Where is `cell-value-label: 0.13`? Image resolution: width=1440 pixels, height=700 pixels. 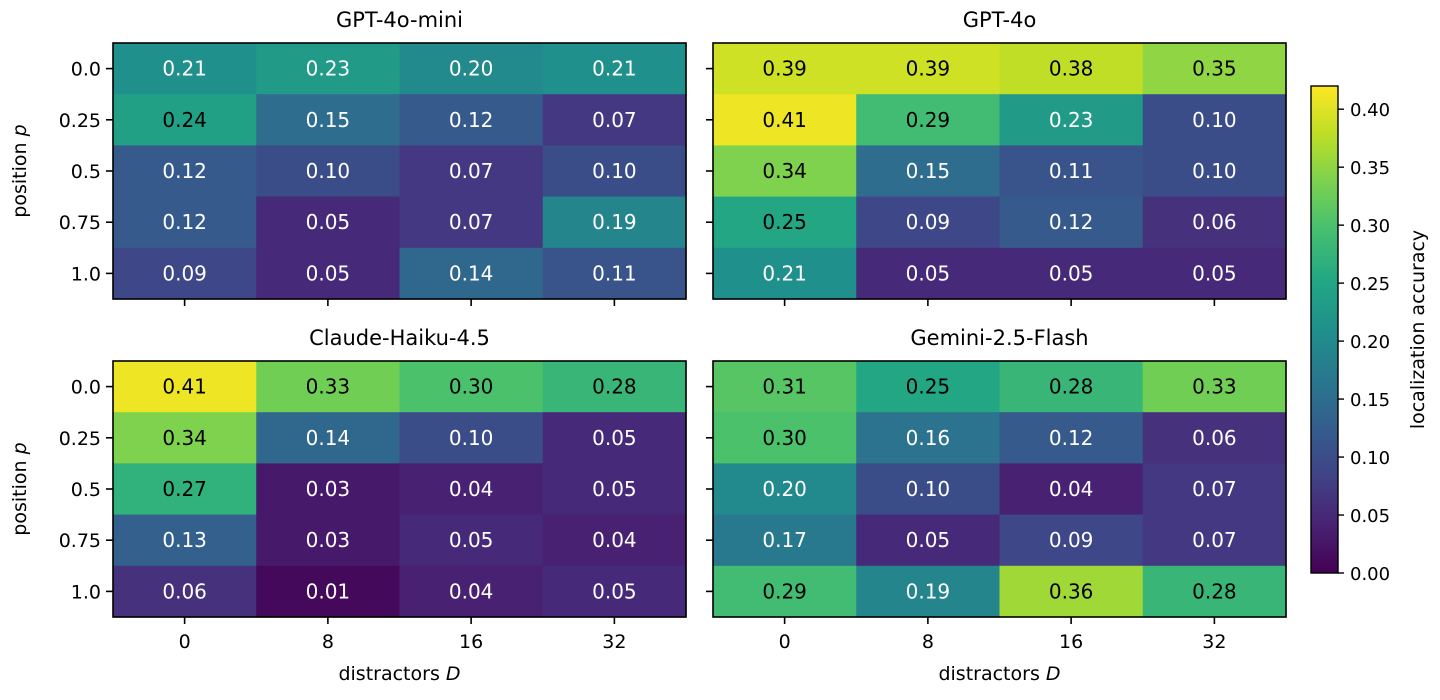 cell-value-label: 0.13 is located at coordinates (184, 540).